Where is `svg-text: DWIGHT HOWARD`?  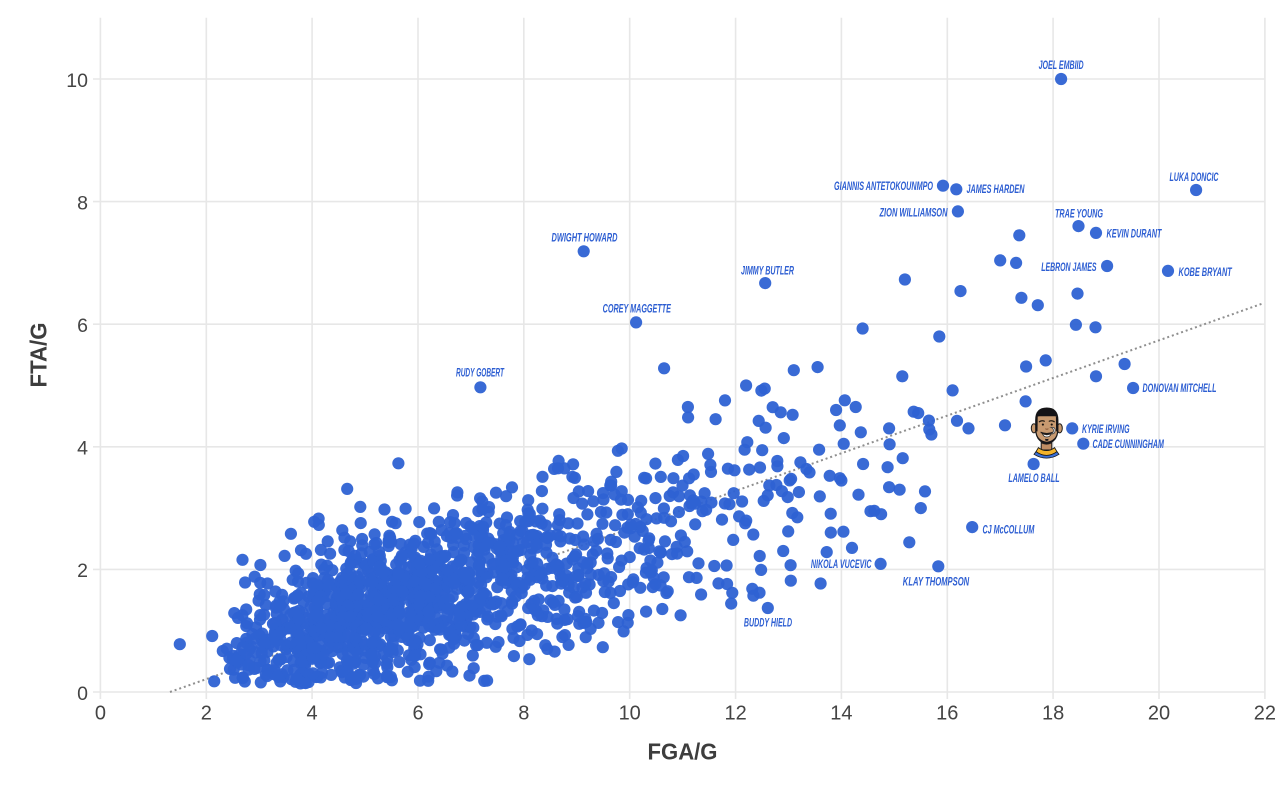
svg-text: DWIGHT HOWARD is located at coordinates (585, 238).